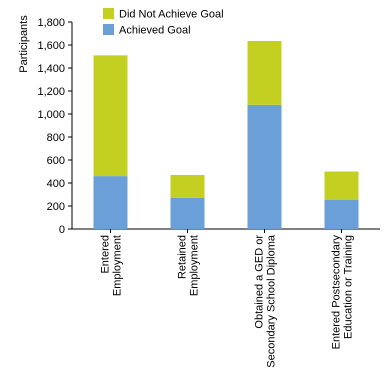 The width and height of the screenshot is (390, 377). Describe the element at coordinates (24, 44) in the screenshot. I see `y-axis-title: Participants` at that location.